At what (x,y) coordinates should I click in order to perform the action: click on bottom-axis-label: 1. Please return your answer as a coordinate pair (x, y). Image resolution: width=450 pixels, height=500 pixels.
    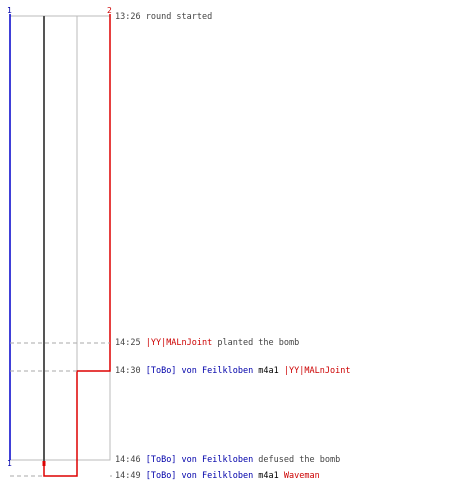
    Looking at the image, I should click on (9, 463).